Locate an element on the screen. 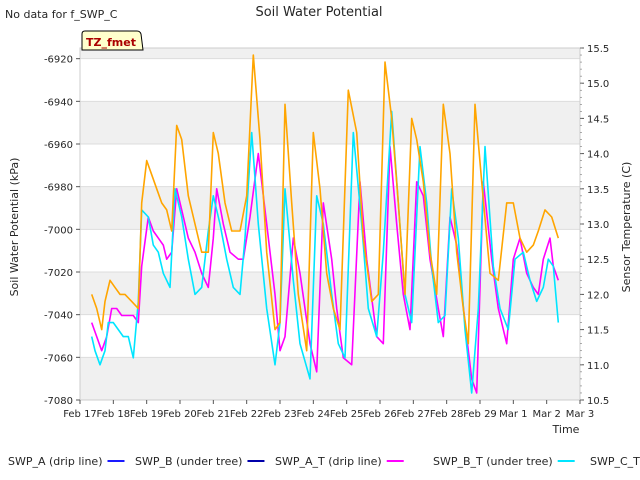 This screenshot has width=640, height=480. y-tick-label-left: -7020 is located at coordinates (58, 273).